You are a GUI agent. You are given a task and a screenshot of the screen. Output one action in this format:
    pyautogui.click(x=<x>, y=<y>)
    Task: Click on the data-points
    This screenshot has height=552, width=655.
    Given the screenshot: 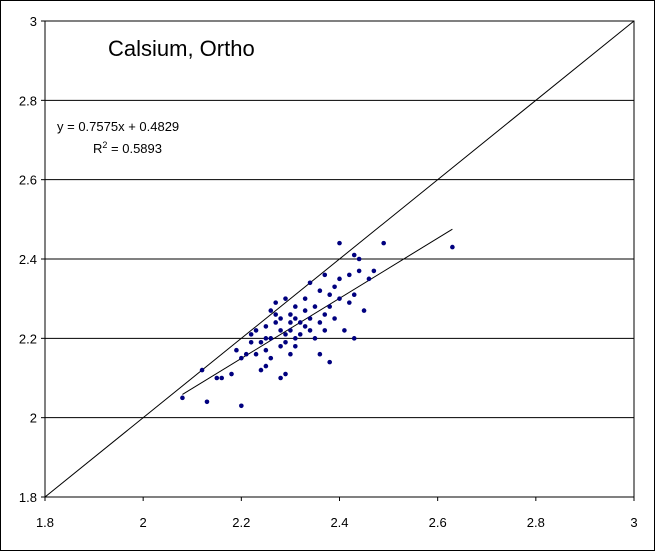 What is the action you would take?
    pyautogui.click(x=317, y=324)
    